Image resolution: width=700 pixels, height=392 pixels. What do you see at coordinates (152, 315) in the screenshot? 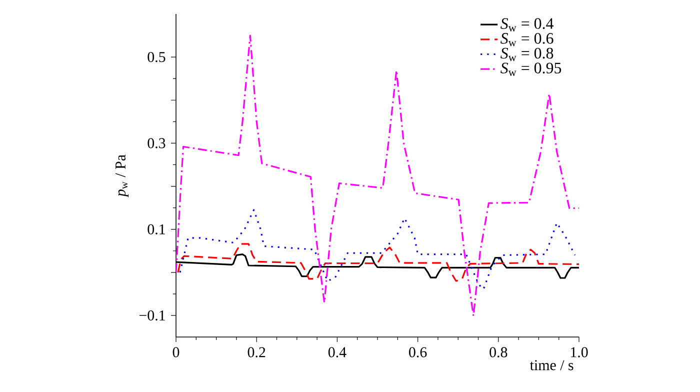
I see `y-tick-label: −0.1` at bounding box center [152, 315].